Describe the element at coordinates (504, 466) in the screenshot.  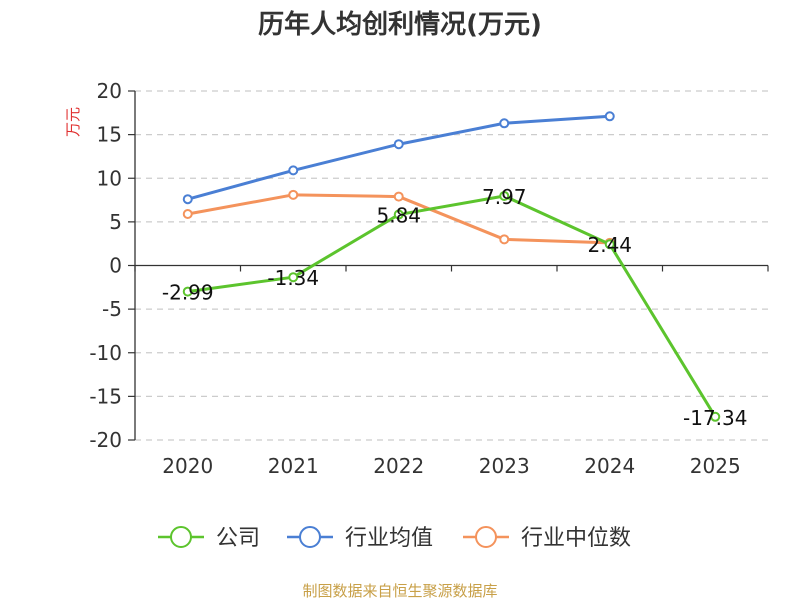
I see `x-tick-label: 2023` at that location.